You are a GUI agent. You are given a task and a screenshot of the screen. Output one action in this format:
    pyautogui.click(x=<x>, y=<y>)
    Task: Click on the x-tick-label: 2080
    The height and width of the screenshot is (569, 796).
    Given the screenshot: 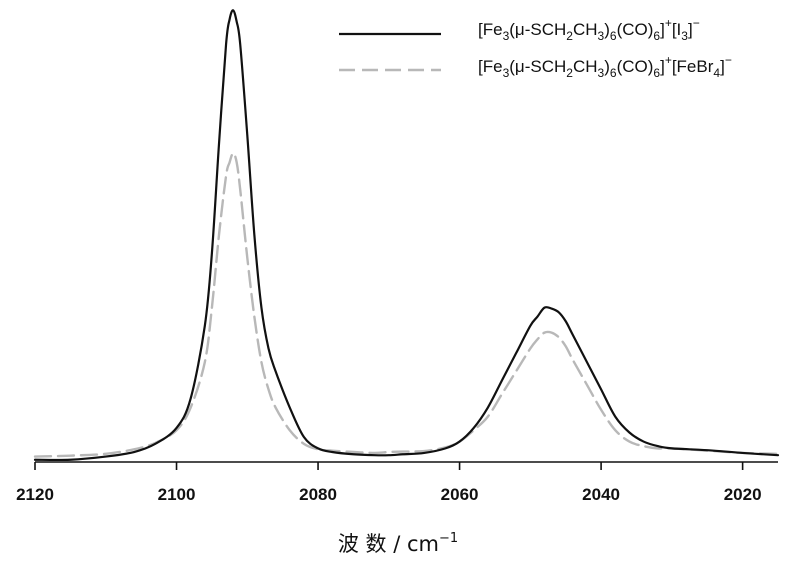 What is the action you would take?
    pyautogui.click(x=318, y=494)
    